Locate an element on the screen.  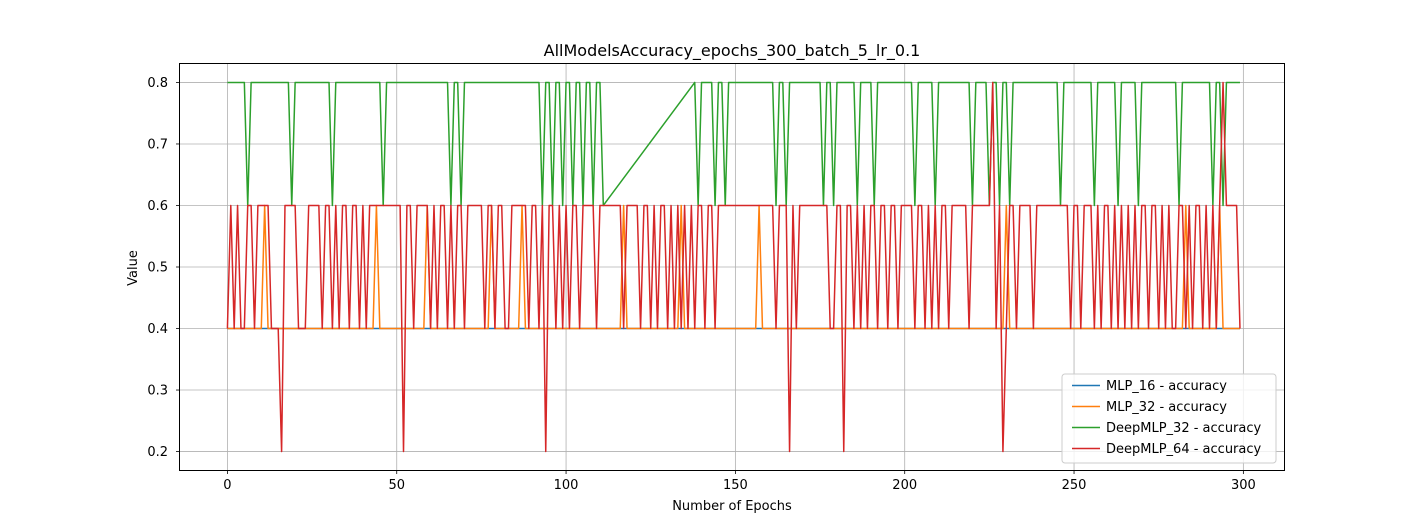
y-tick-label: 0.6 is located at coordinates (157, 206).